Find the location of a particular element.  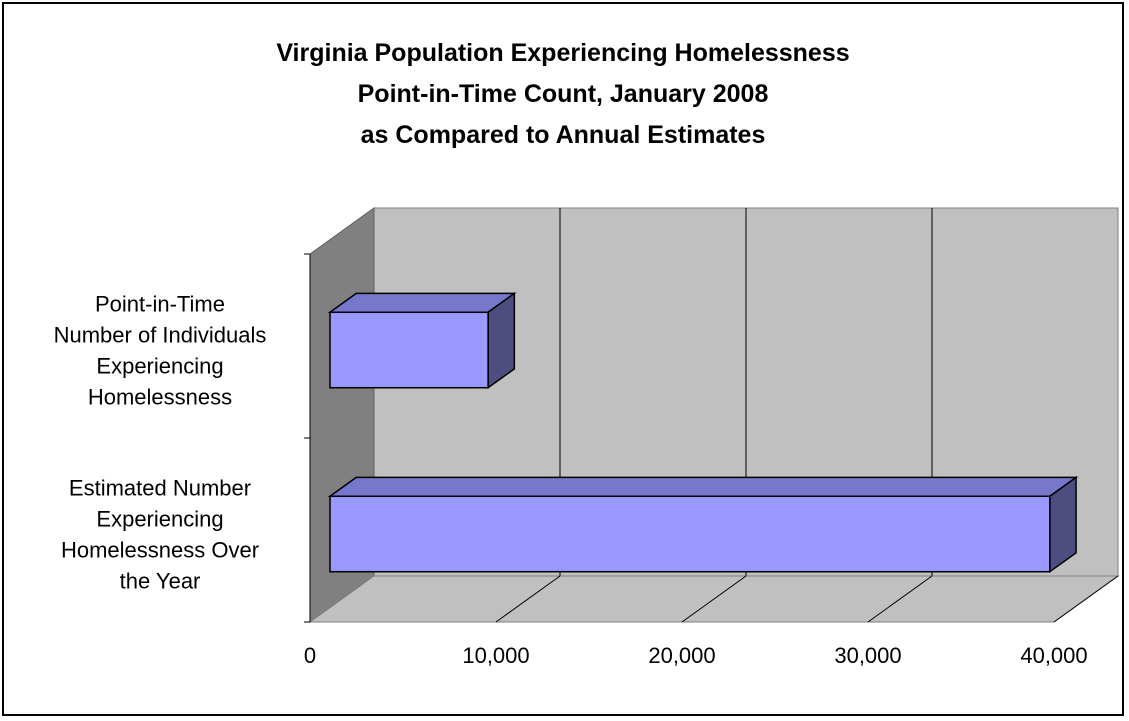

x-tick-label-0: 0 is located at coordinates (310, 655).